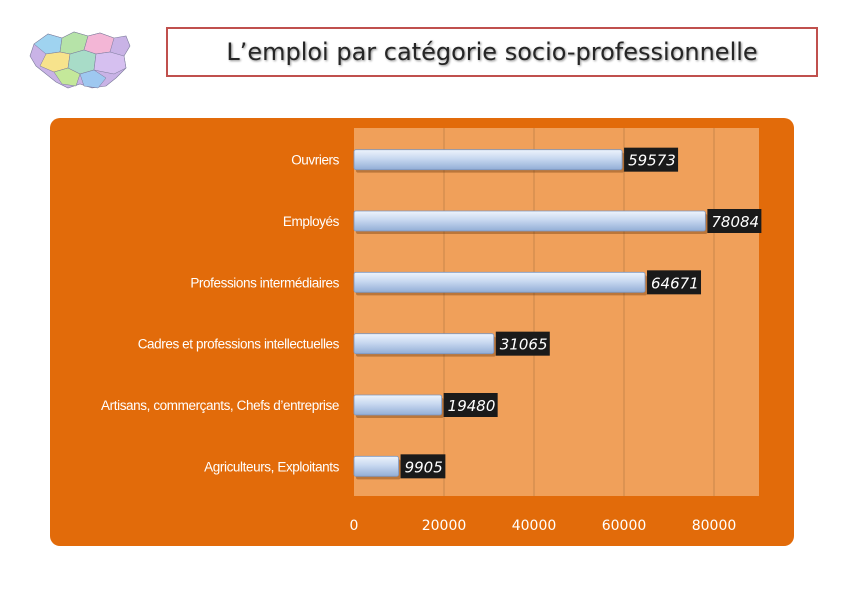  What do you see at coordinates (444, 526) in the screenshot?
I see `x-tick-label-20000: 20000` at bounding box center [444, 526].